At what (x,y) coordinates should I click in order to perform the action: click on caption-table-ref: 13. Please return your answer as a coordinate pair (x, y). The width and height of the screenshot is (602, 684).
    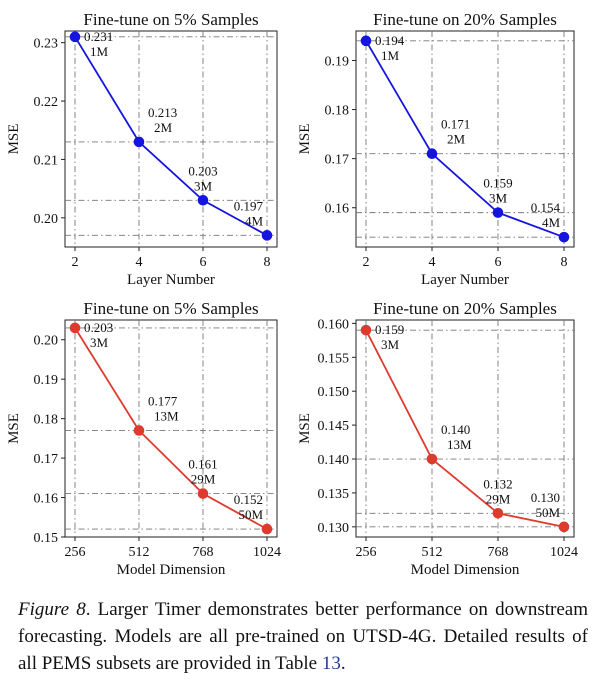
    Looking at the image, I should click on (331, 663).